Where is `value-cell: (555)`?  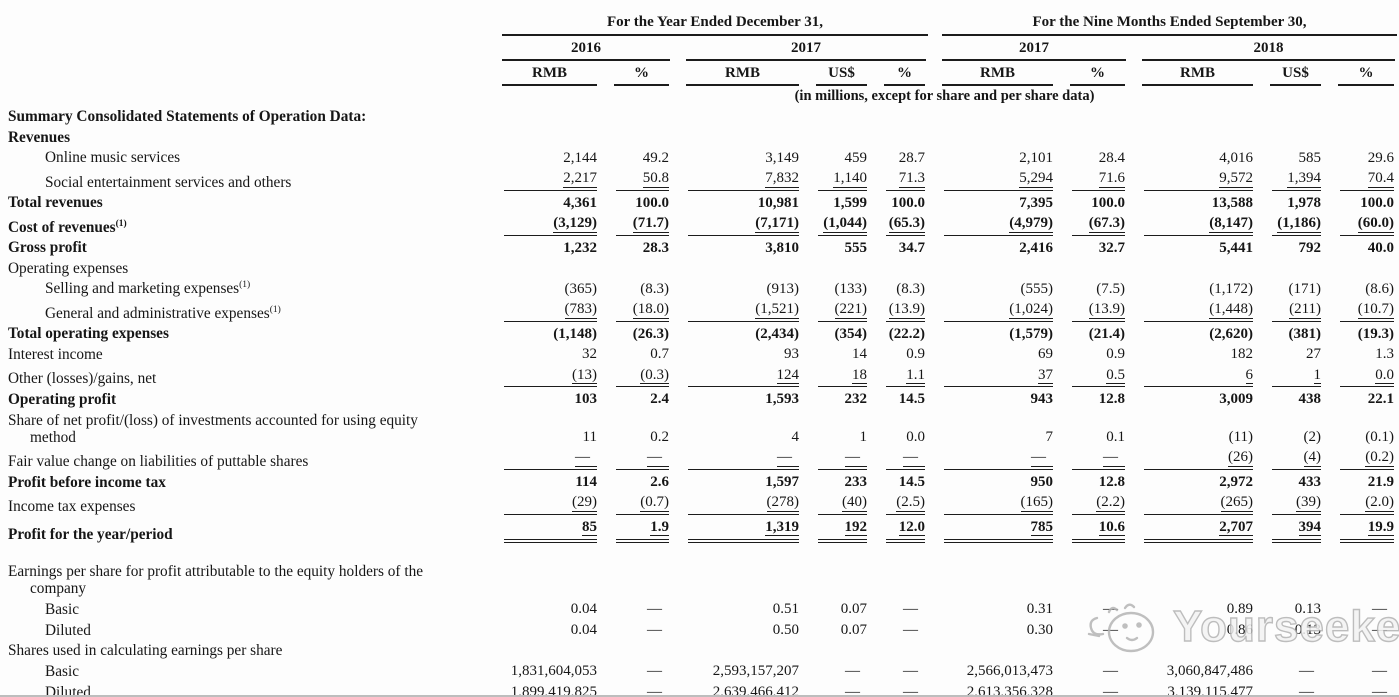 value-cell: (555) is located at coordinates (1037, 288).